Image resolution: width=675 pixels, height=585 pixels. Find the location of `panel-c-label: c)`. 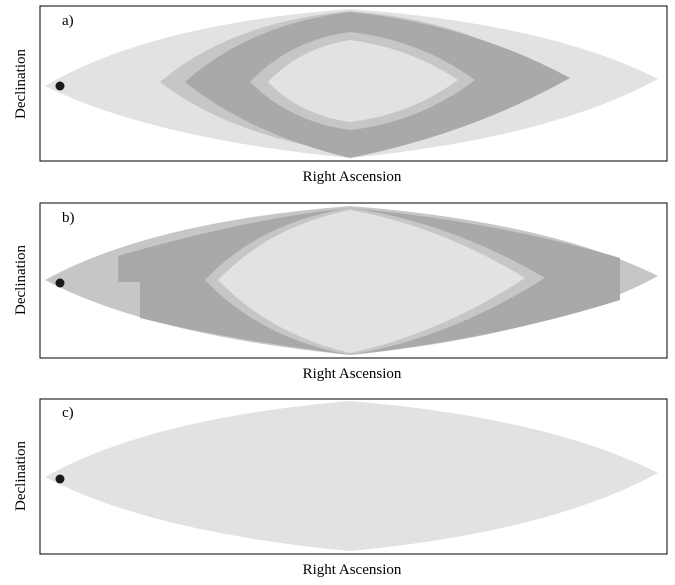

panel-c-label: c) is located at coordinates (68, 413).